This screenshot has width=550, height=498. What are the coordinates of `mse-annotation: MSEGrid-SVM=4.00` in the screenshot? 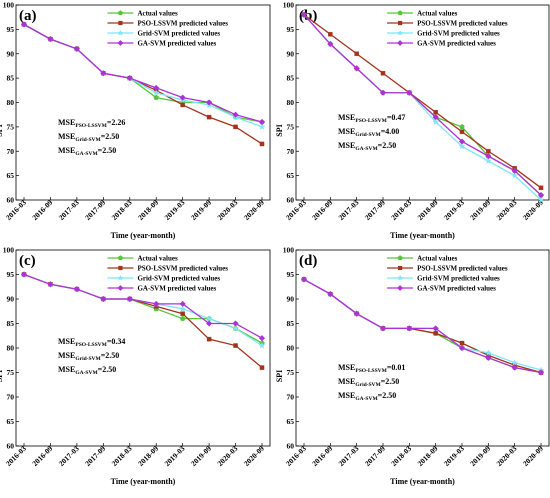 It's located at (368, 132).